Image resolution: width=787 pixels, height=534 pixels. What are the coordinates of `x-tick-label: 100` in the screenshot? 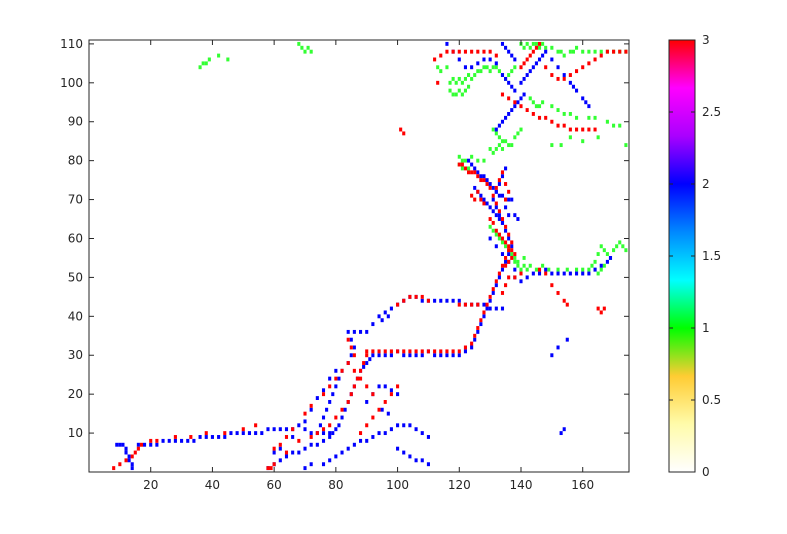 It's located at (397, 485).